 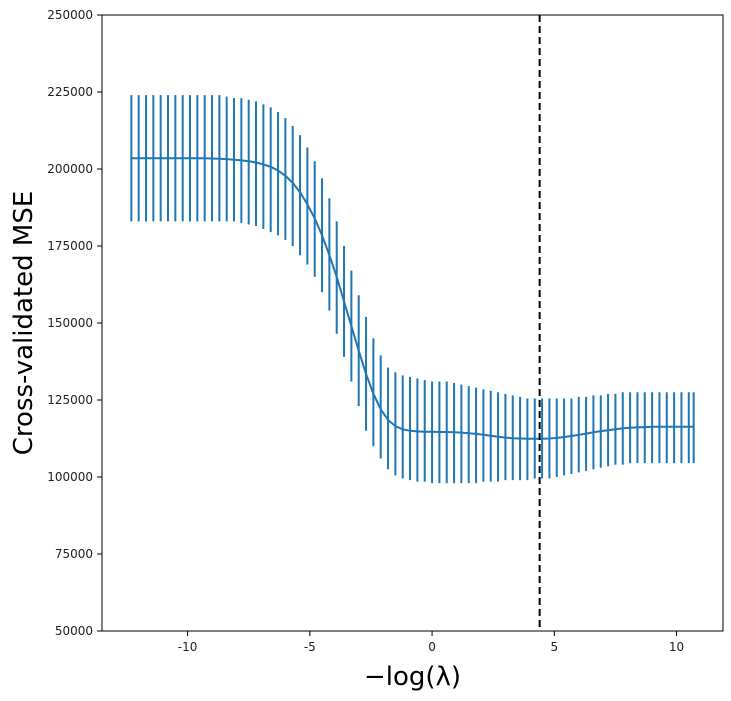 I want to click on x-axis-ticks: -10 -5 0 5 10, so click(x=431, y=642).